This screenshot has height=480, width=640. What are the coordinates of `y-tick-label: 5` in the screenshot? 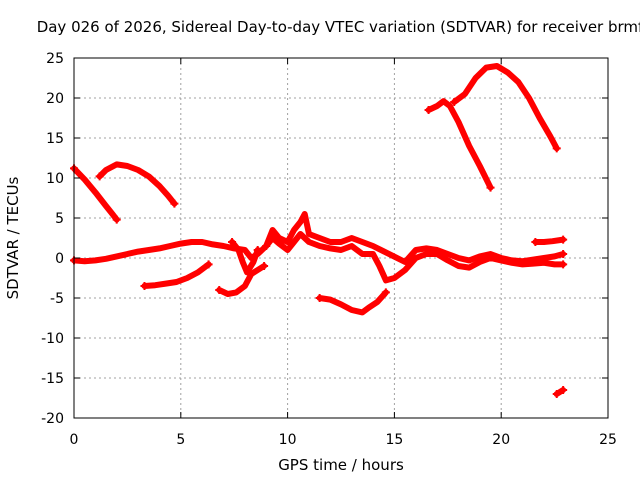 It's located at (59, 219).